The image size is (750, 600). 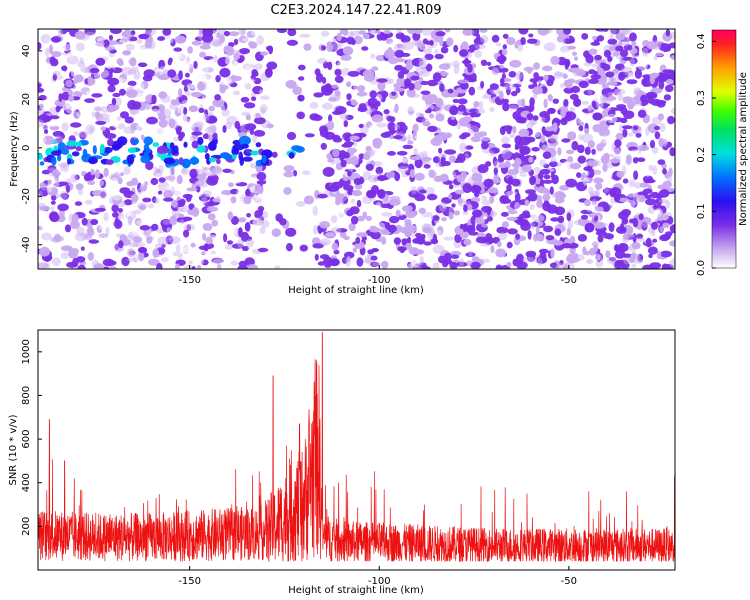 I want to click on colorbar-tick-label: 0.0, so click(x=701, y=268).